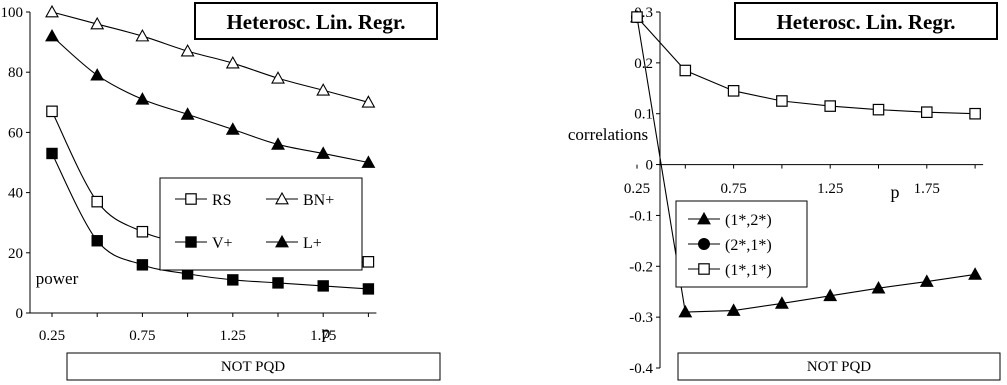 This screenshot has width=1007, height=385. I want to click on legend-marker-BN+, so click(282, 198).